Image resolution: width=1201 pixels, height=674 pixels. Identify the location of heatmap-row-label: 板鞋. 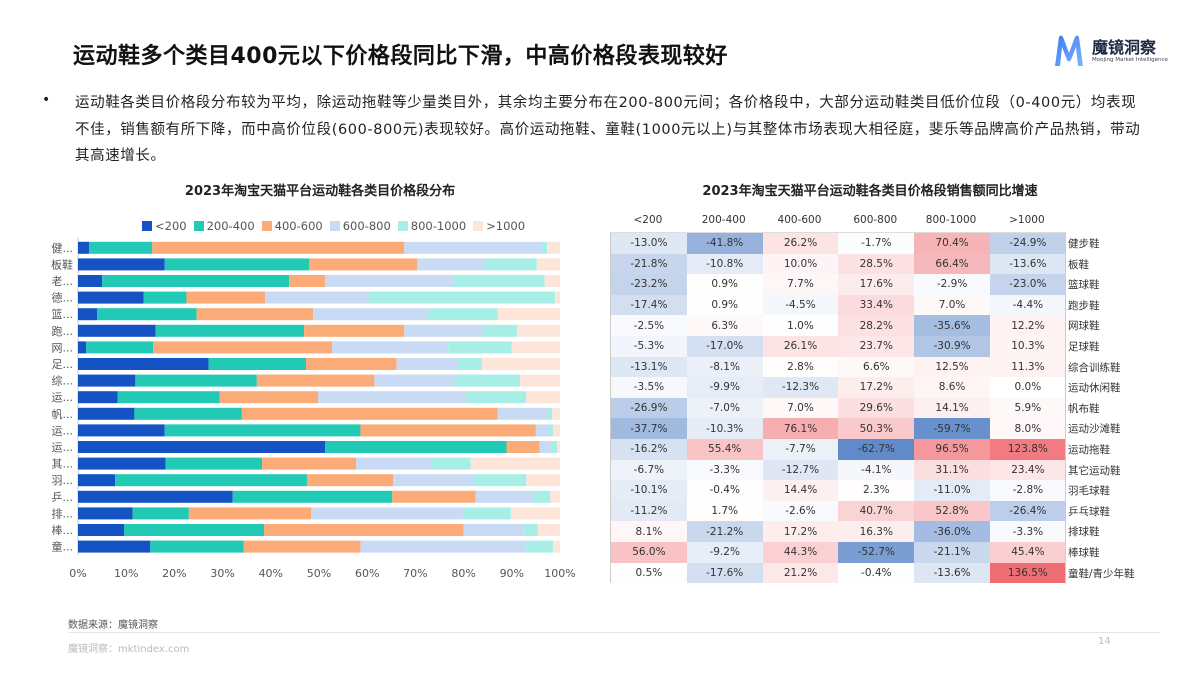
(1078, 264).